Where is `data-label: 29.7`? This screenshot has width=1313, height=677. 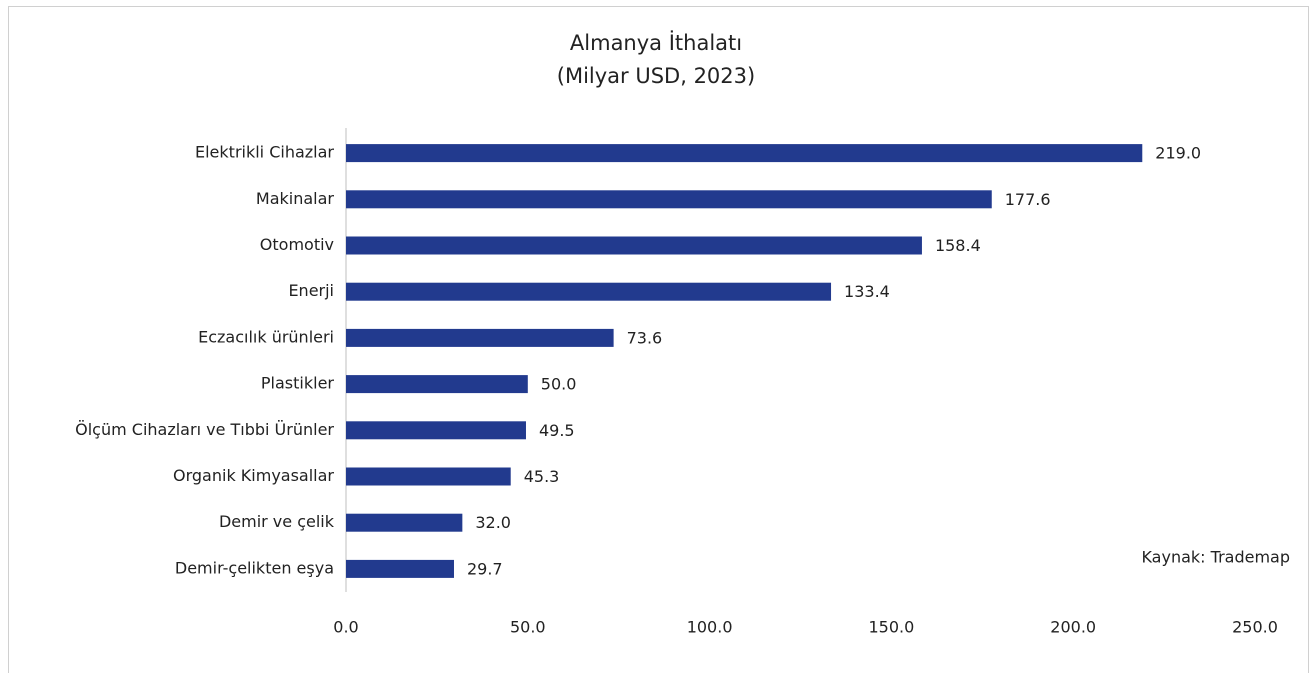
data-label: 29.7 is located at coordinates (485, 568).